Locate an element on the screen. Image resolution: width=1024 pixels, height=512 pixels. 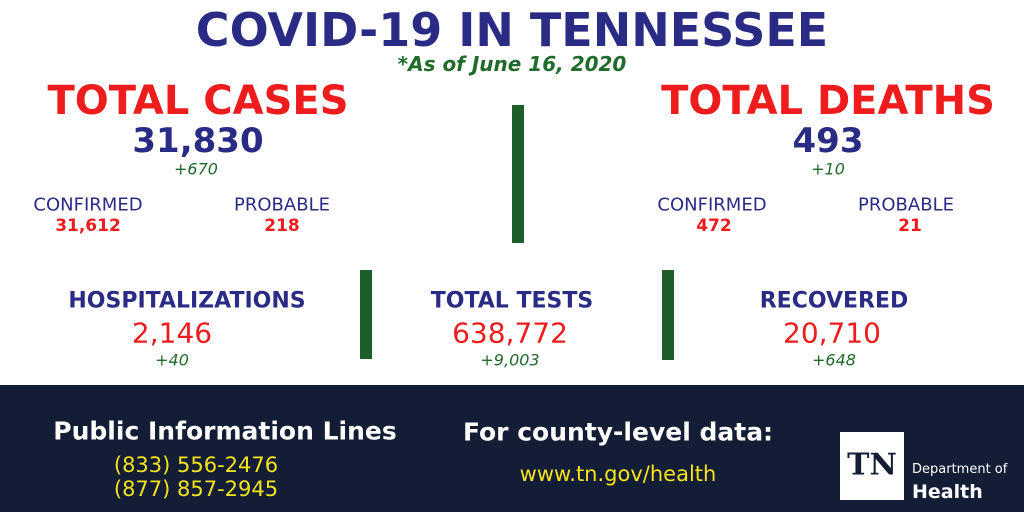
cases-label: TOTAL CASES is located at coordinates (198, 101).